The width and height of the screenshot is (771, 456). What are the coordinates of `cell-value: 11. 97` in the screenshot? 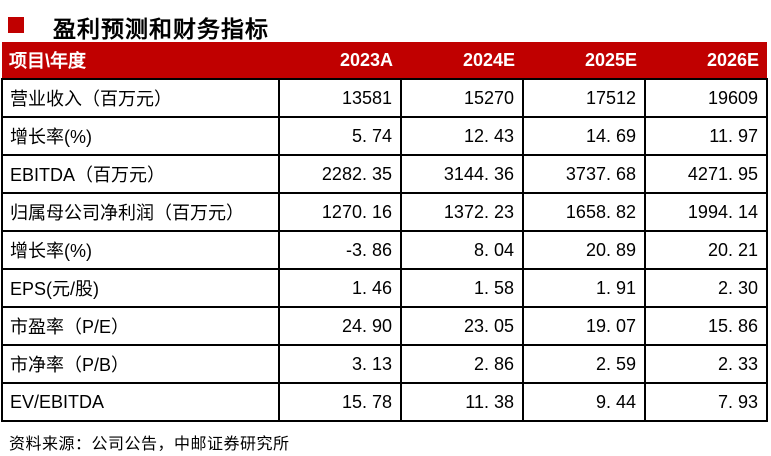 It's located at (706, 136).